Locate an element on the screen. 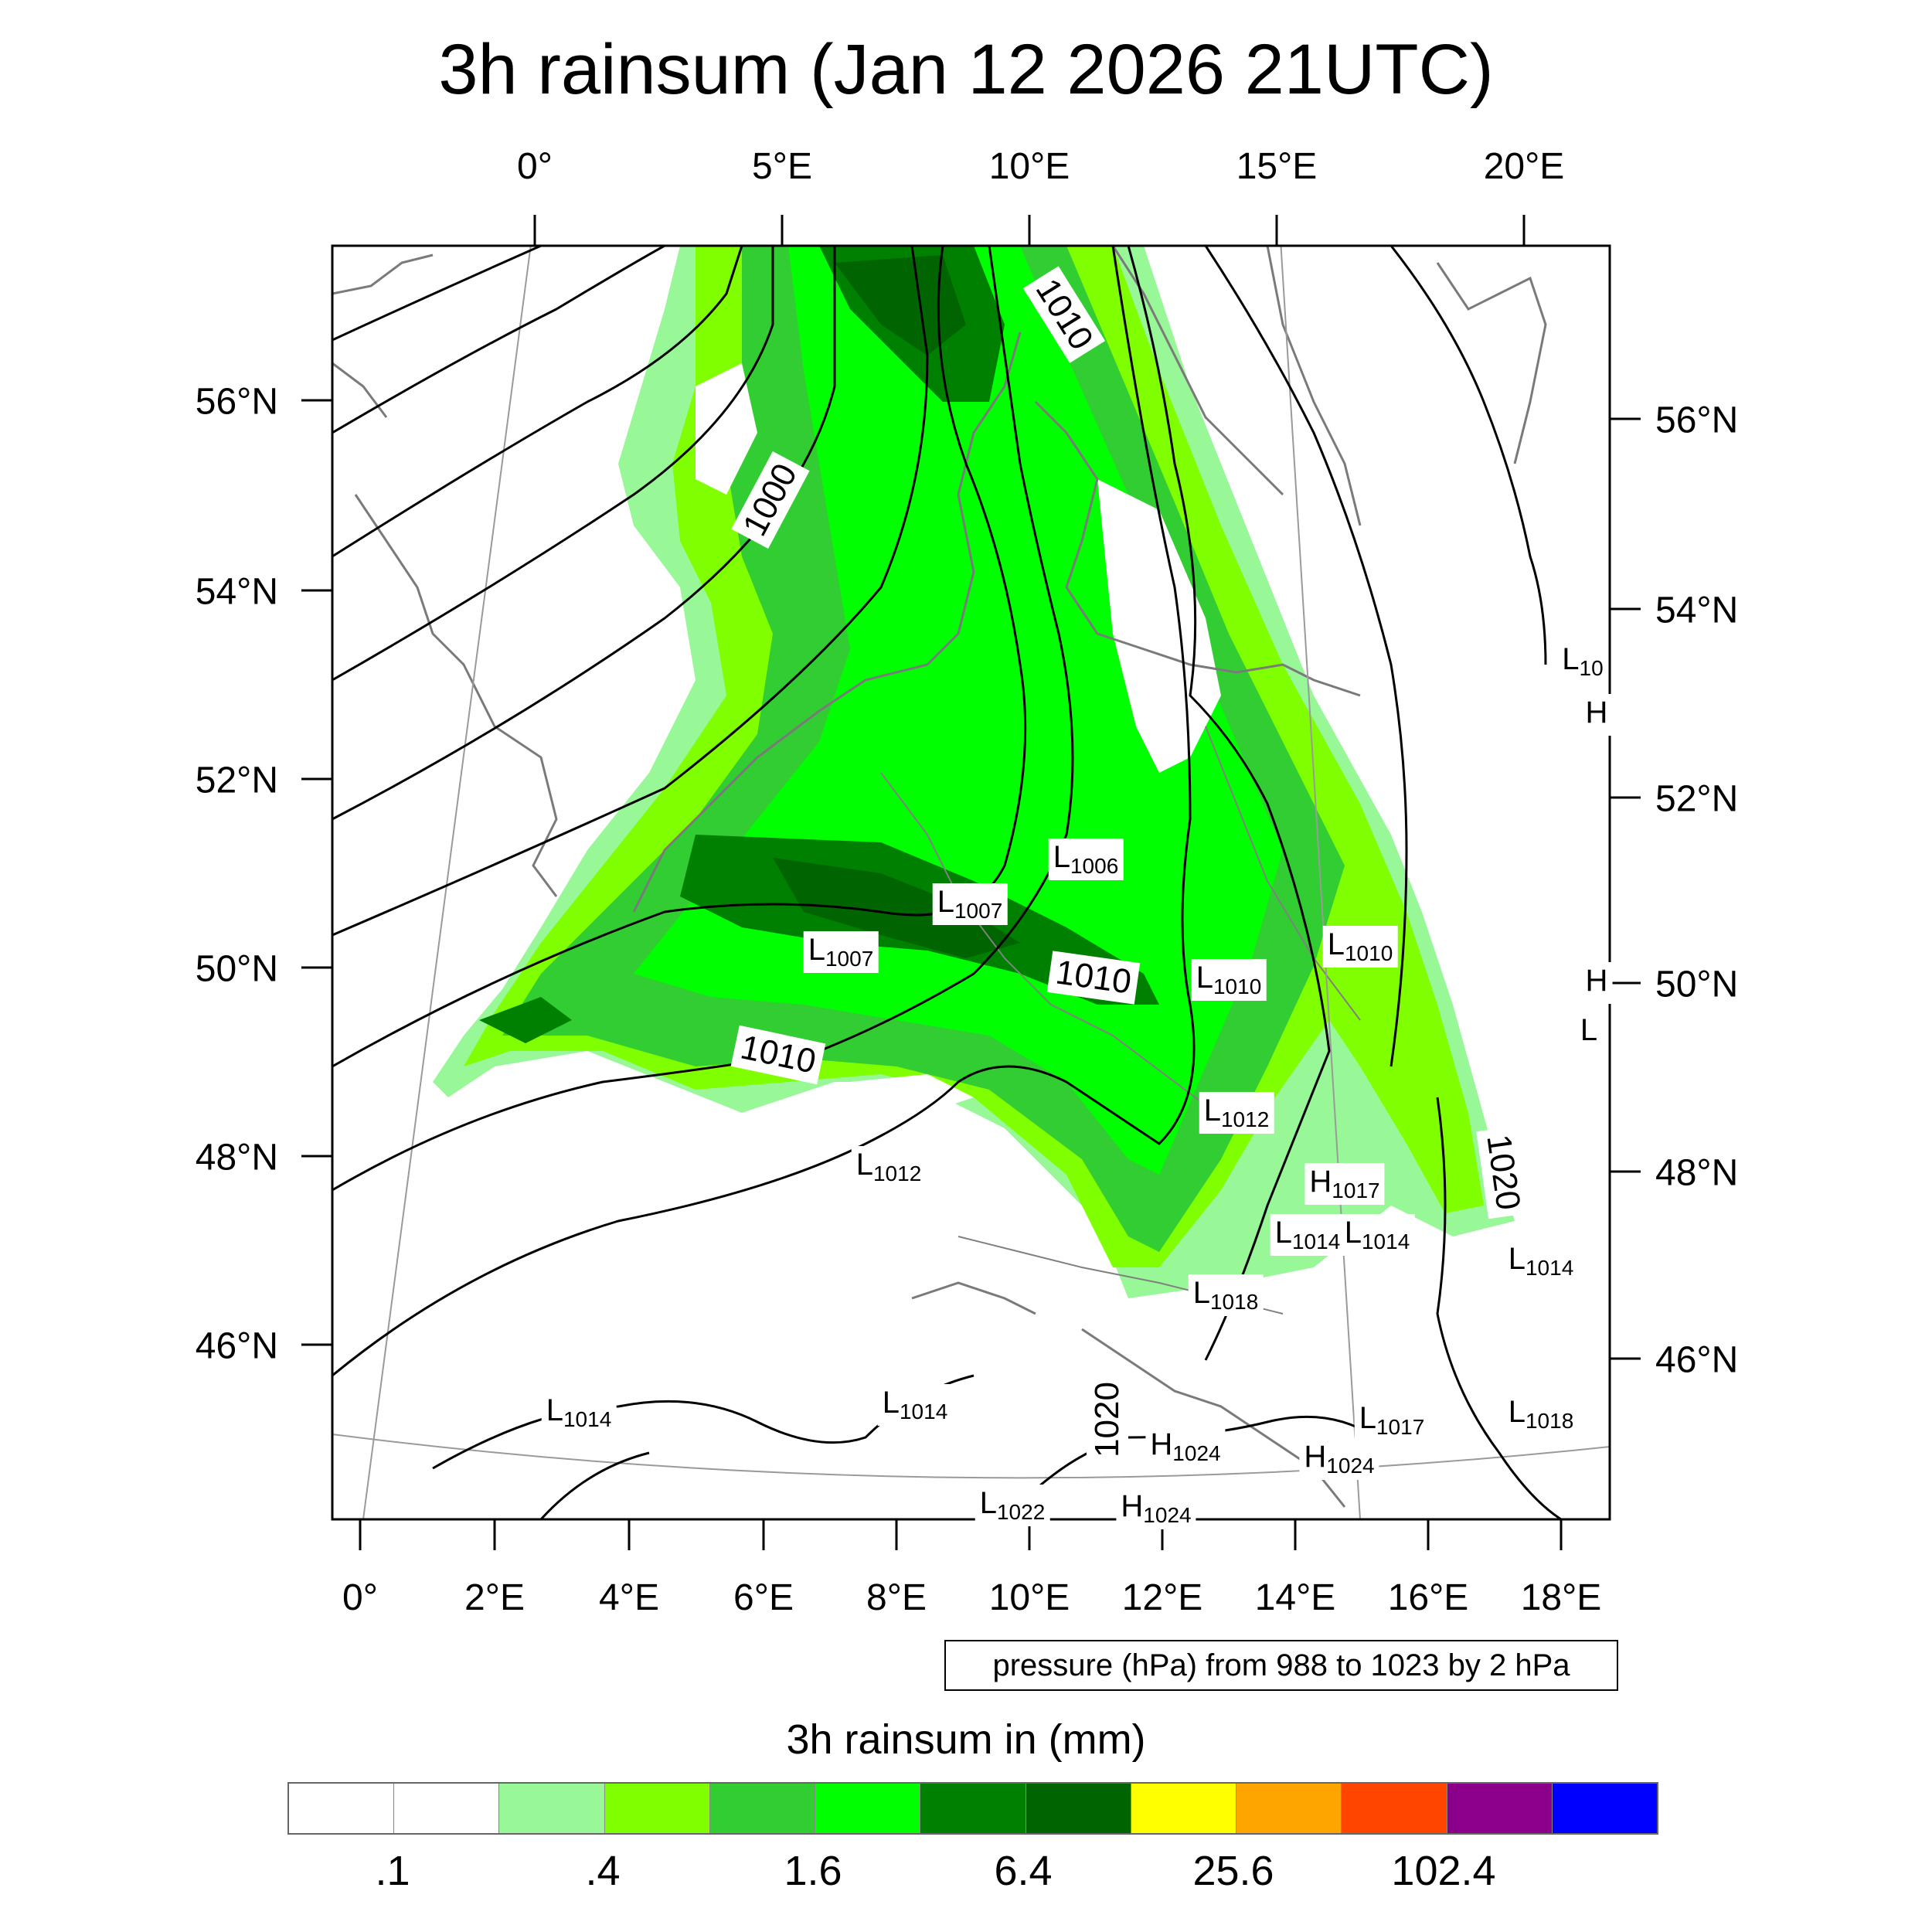 The height and width of the screenshot is (1932, 1932). pressure-center-value: 1007 is located at coordinates (850, 959).